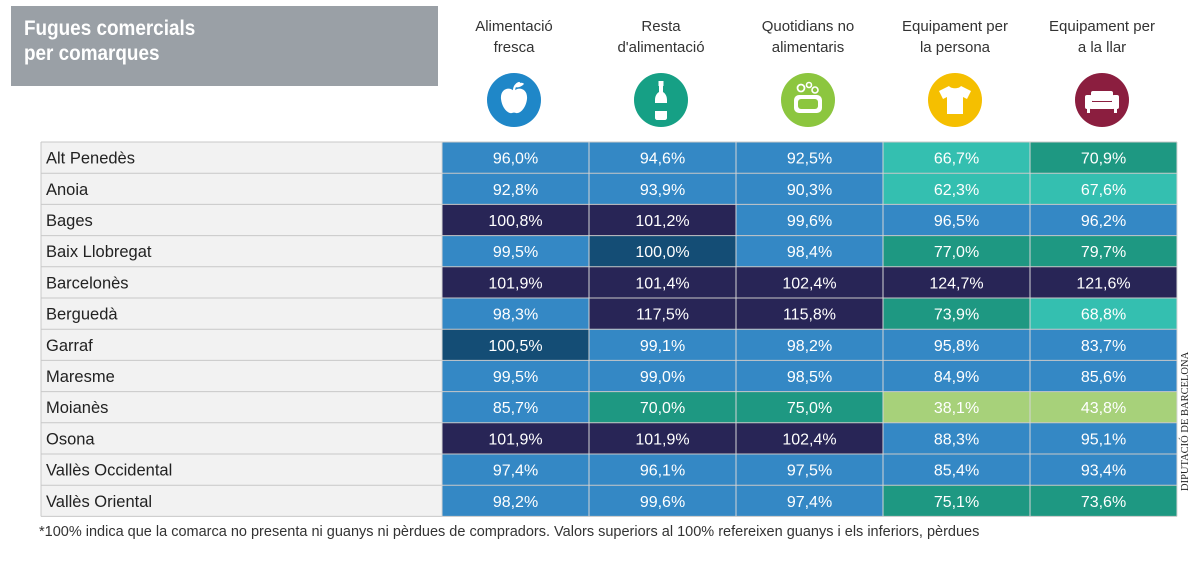 The height and width of the screenshot is (563, 1200). I want to click on cell-value: 93,4%, so click(1103, 471).